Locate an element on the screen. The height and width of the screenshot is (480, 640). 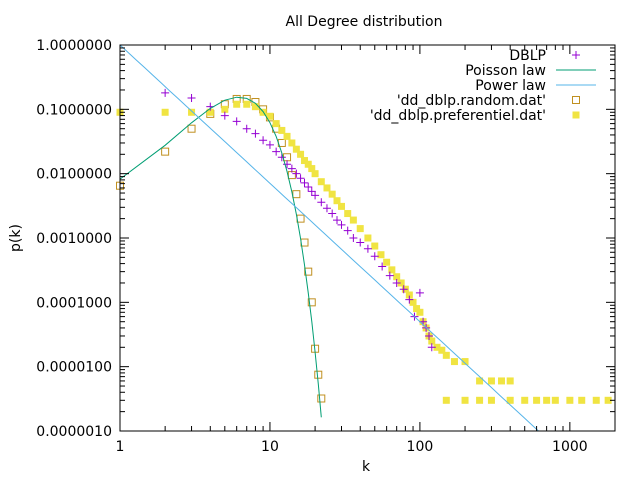
x-tick-label: 1 is located at coordinates (120, 447).